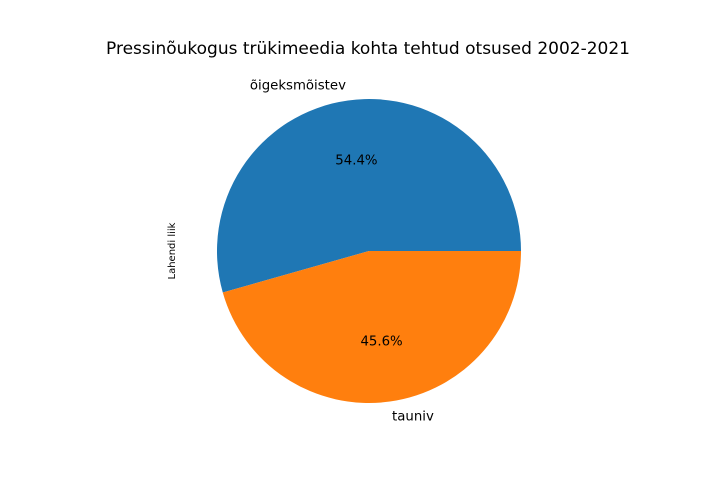 This screenshot has height=504, width=720. I want to click on slice-label-1: õigeksmõistev, so click(298, 85).